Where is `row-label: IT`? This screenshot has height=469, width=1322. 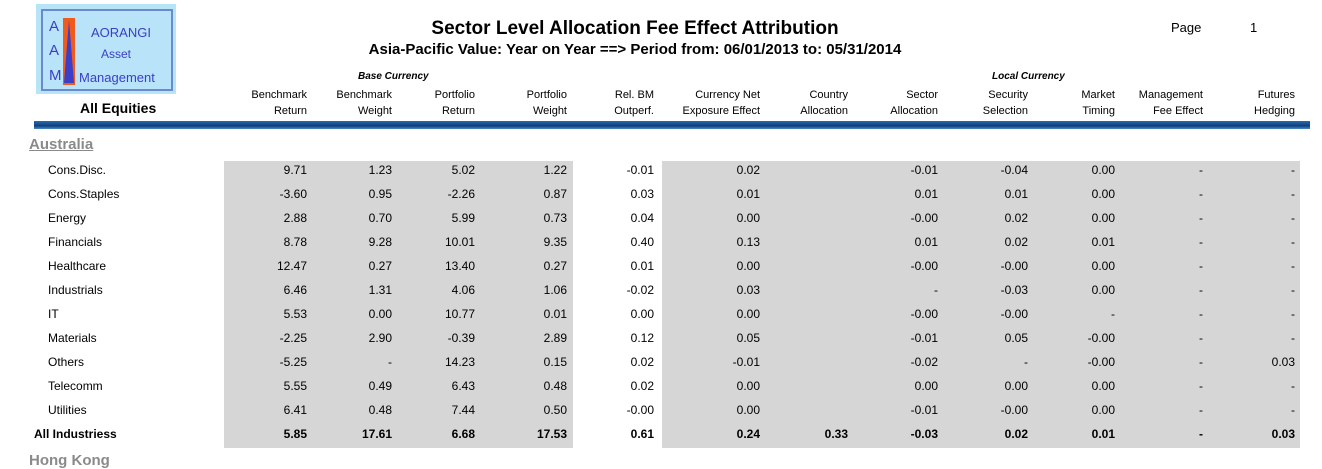
row-label: IT is located at coordinates (53, 314).